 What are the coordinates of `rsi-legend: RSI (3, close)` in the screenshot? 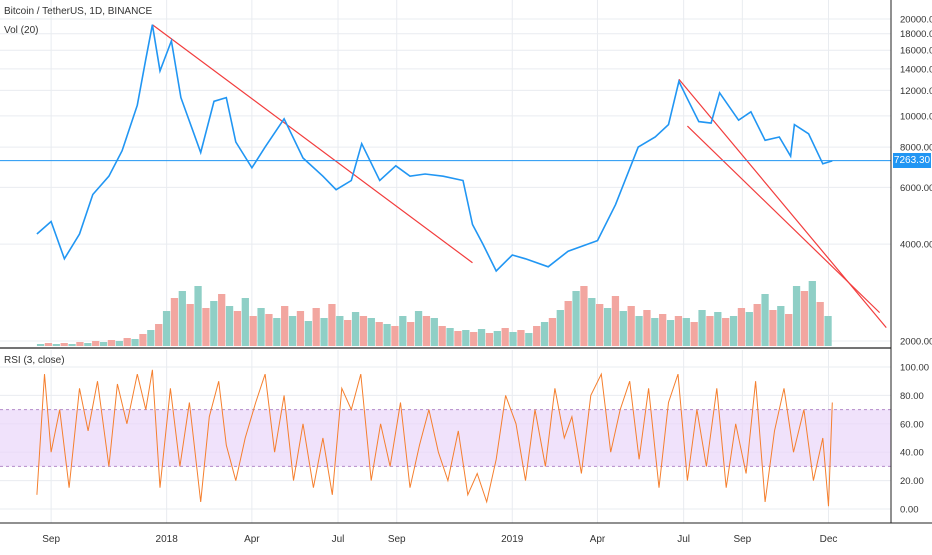 It's located at (34, 360).